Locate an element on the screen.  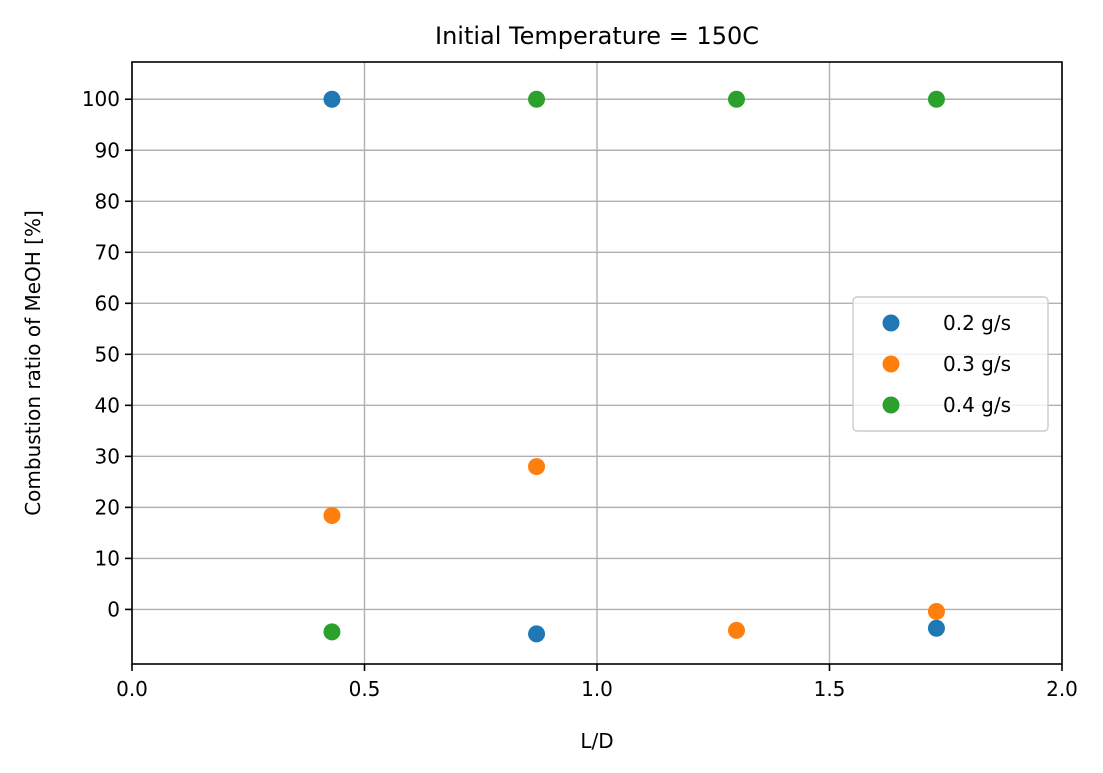
x-axis-ticks: 0.0 0.5 1.0 1.5 2.0 is located at coordinates (597, 682).